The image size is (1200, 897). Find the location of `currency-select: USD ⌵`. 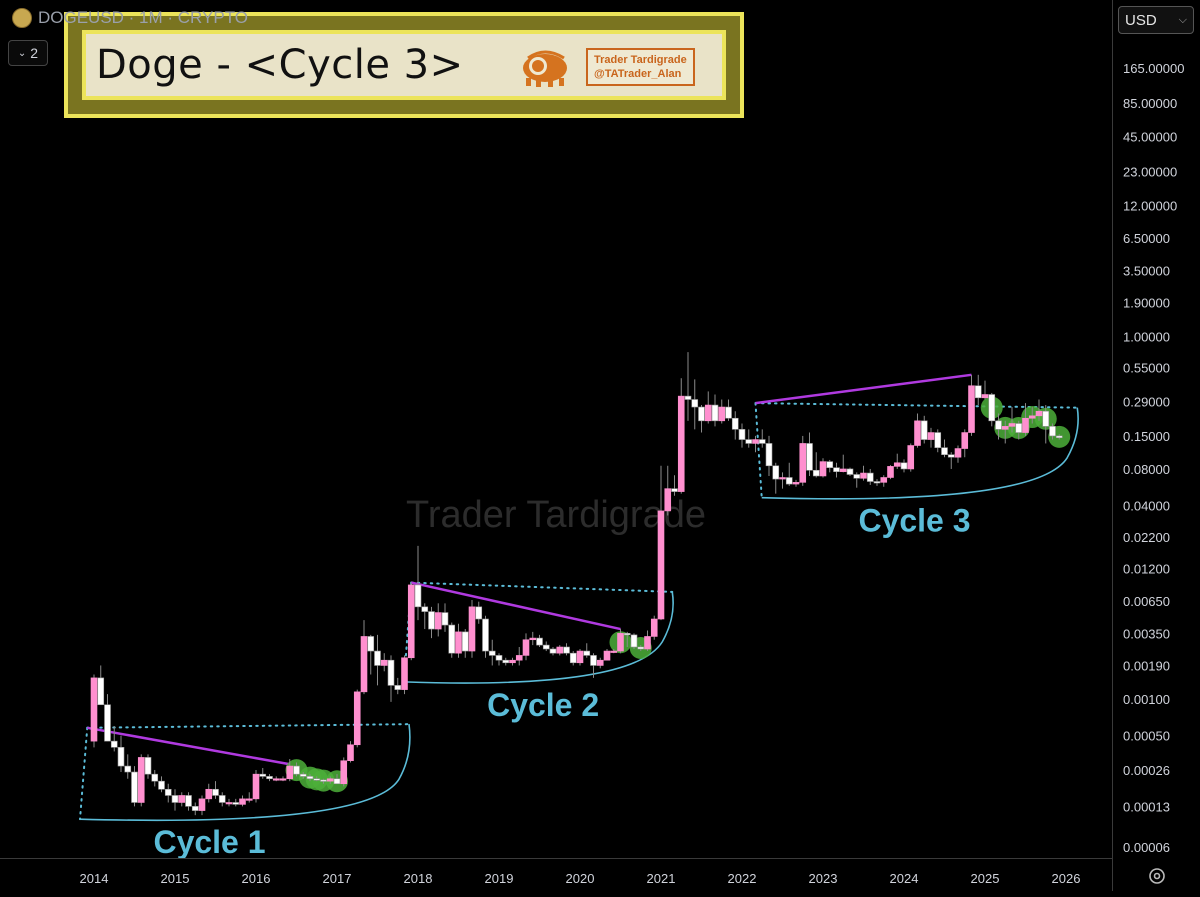

currency-select: USD ⌵ is located at coordinates (1156, 20).